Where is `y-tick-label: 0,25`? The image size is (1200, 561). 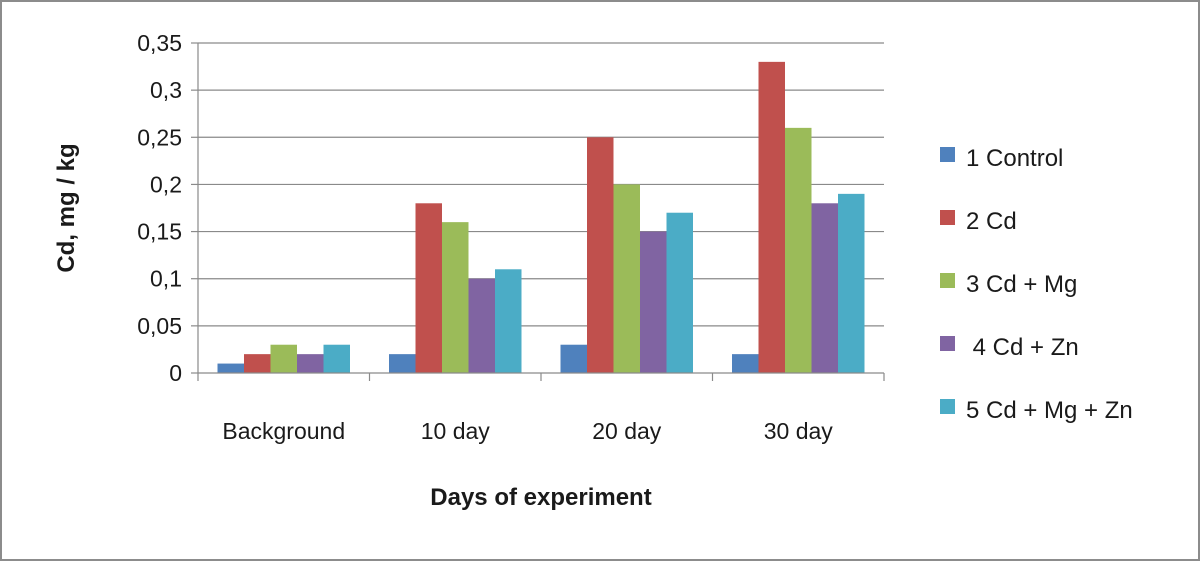
y-tick-label: 0,25 is located at coordinates (159, 137).